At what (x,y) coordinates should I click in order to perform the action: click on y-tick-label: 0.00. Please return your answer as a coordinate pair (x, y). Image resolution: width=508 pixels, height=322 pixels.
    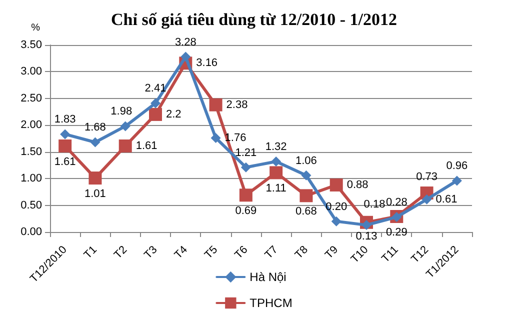
    Looking at the image, I should click on (31, 232).